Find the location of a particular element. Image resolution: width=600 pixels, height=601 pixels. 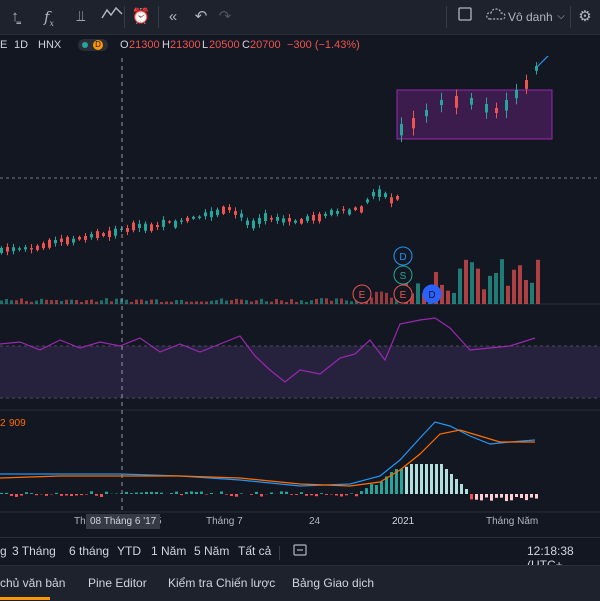

interval-label: 1D is located at coordinates (21, 45).